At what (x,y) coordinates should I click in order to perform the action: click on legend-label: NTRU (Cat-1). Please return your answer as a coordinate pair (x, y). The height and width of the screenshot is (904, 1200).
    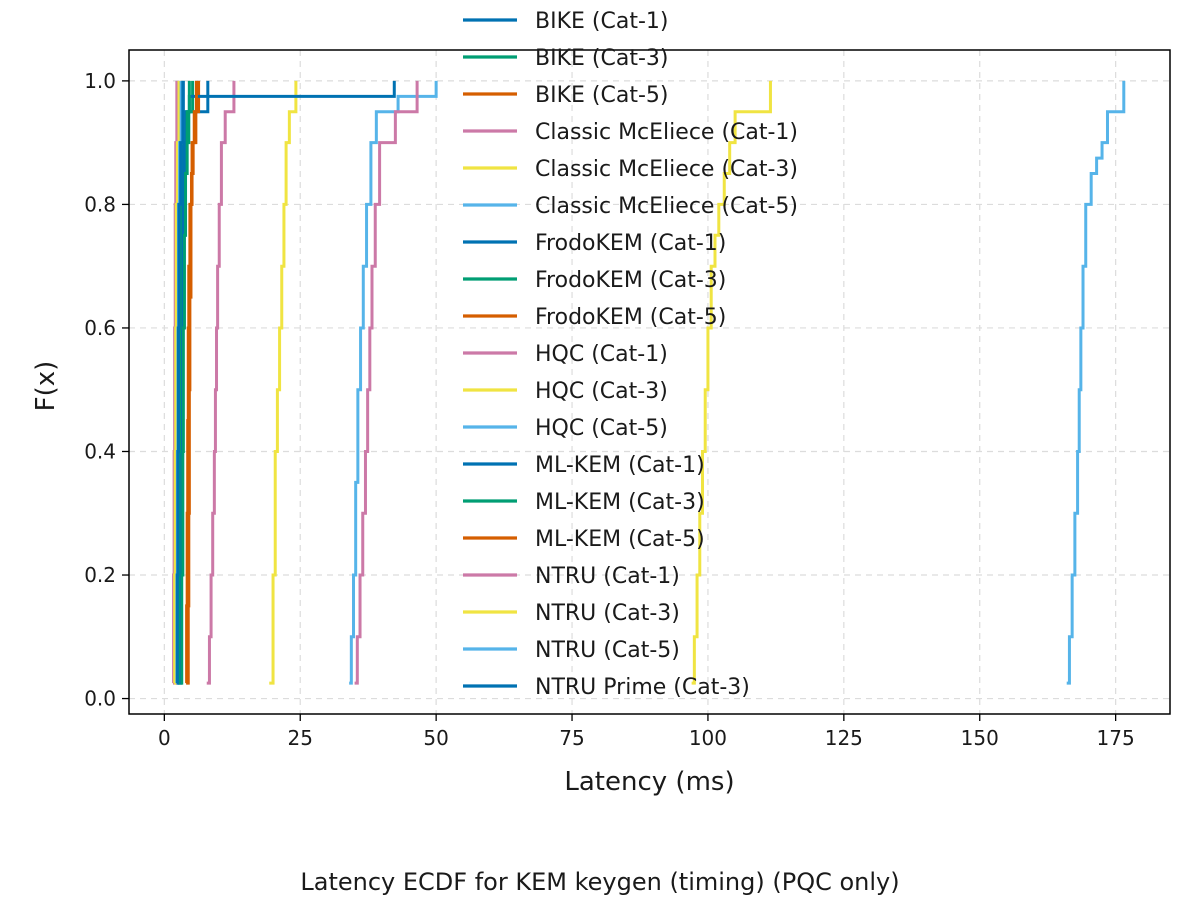
    Looking at the image, I should click on (607, 576).